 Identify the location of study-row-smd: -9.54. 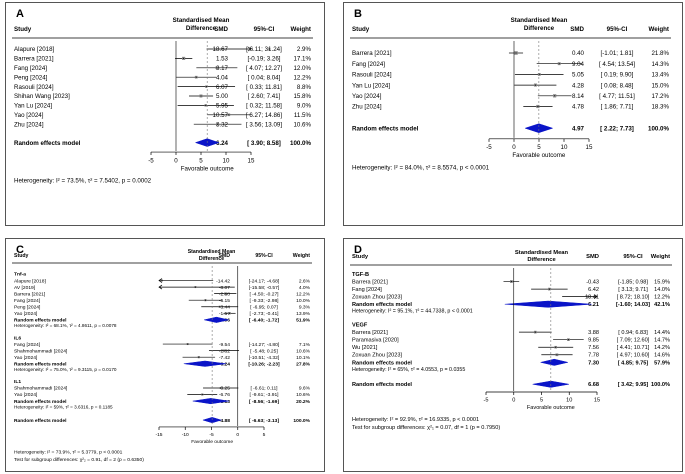
(224, 345).